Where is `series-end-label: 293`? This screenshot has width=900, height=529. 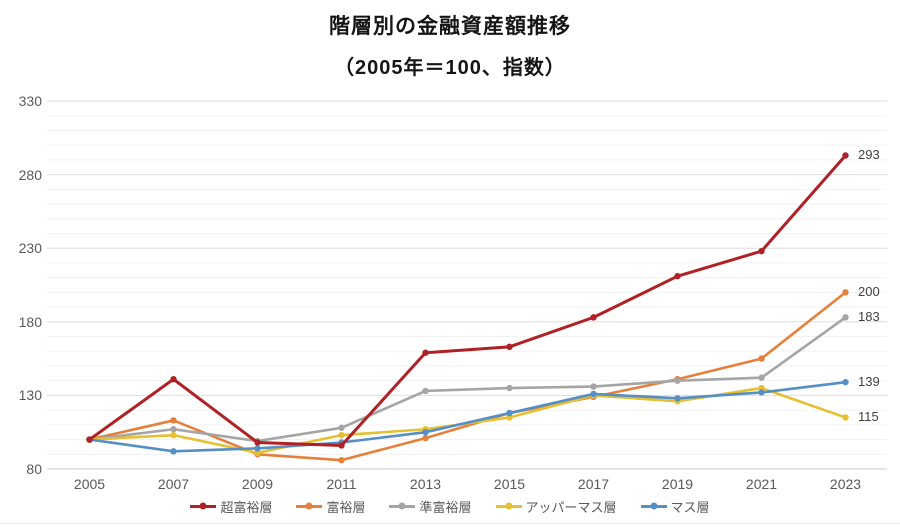
series-end-label: 293 is located at coordinates (869, 155).